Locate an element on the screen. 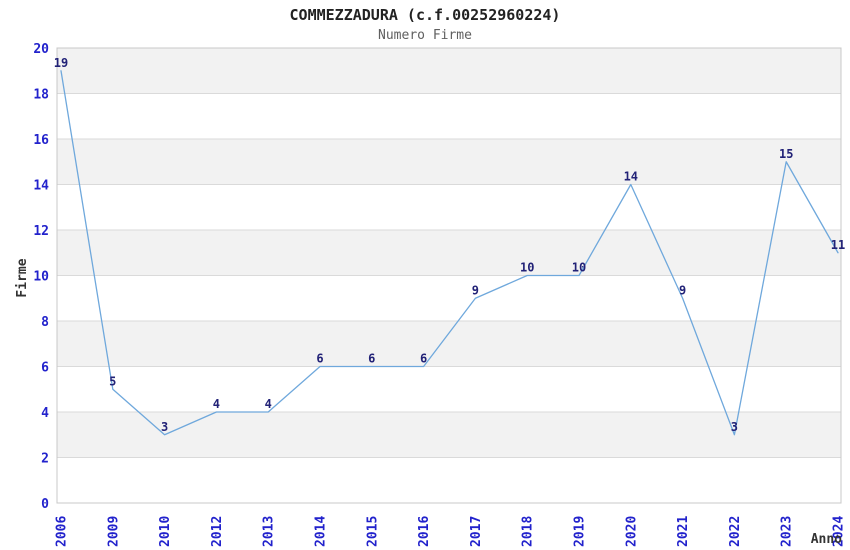 The height and width of the screenshot is (550, 850). chart-title: COMMEZZADURA (c.f.00252960224) is located at coordinates (425, 15).